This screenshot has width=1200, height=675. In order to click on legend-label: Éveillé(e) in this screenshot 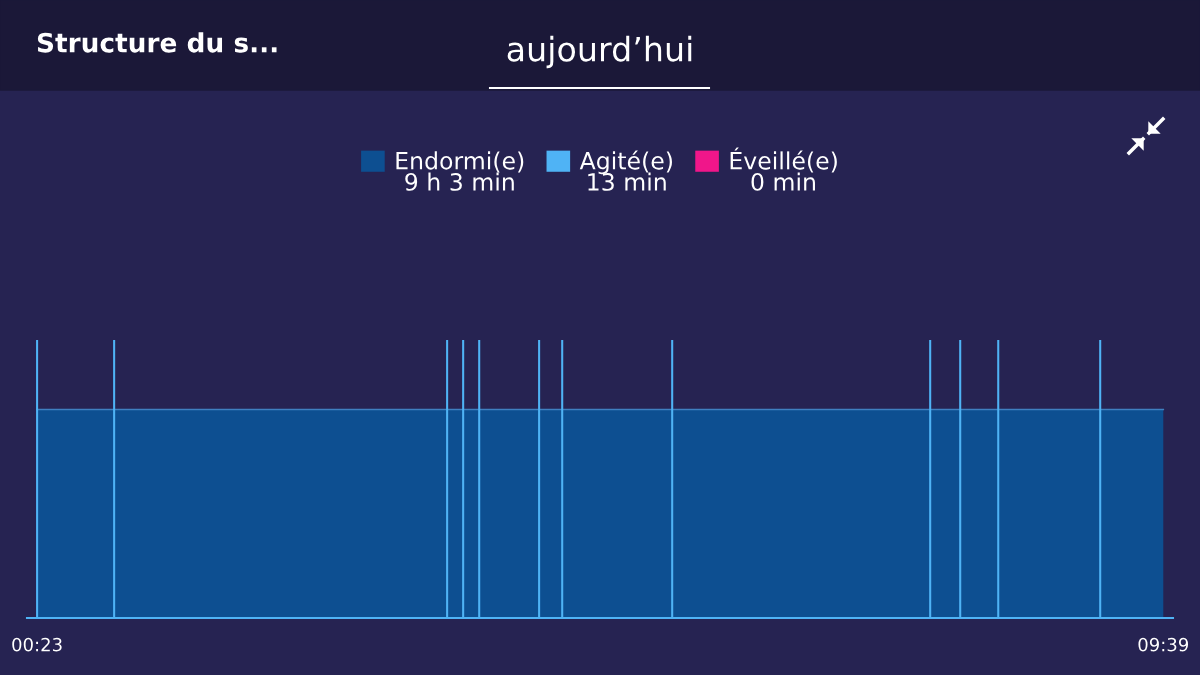, I will do `click(783, 160)`.